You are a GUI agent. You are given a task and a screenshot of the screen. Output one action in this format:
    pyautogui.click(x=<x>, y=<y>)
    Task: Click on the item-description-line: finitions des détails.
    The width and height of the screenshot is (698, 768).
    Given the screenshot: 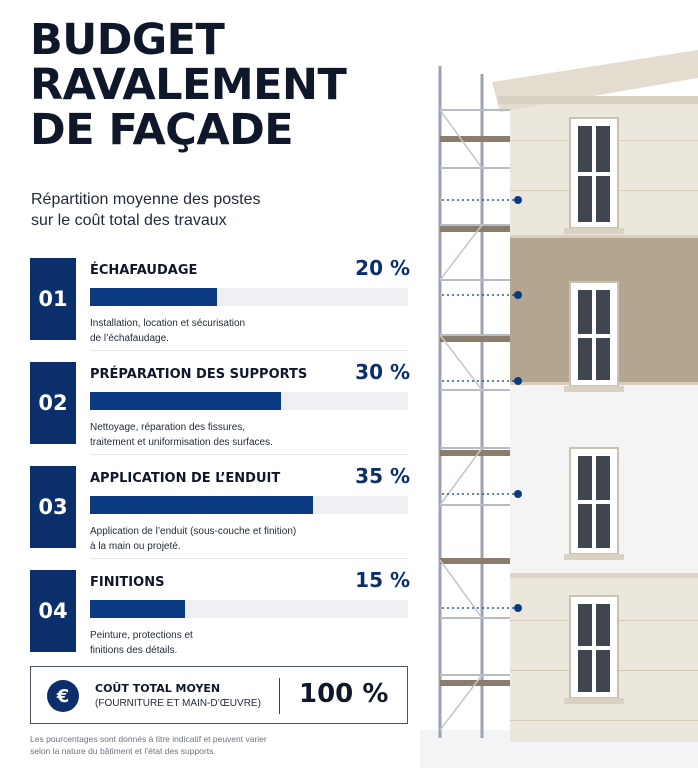 What is the action you would take?
    pyautogui.click(x=134, y=650)
    